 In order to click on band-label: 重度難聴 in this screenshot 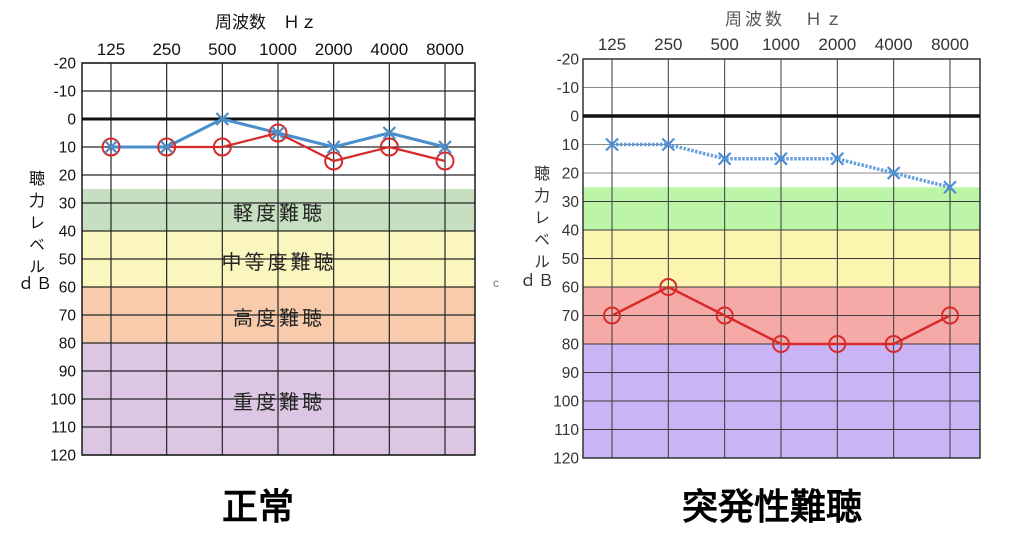, I will do `click(279, 402)`.